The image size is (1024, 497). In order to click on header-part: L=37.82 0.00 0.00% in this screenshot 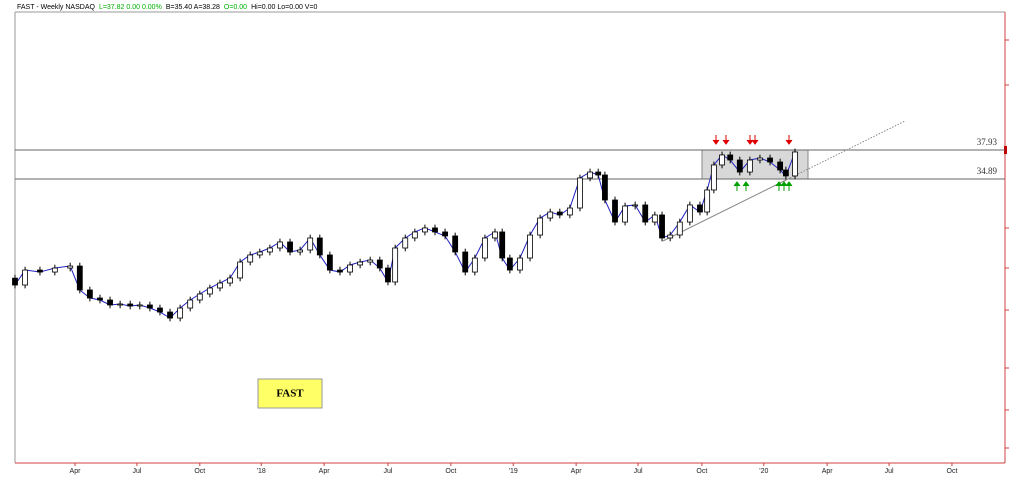, I will do `click(130, 7)`.